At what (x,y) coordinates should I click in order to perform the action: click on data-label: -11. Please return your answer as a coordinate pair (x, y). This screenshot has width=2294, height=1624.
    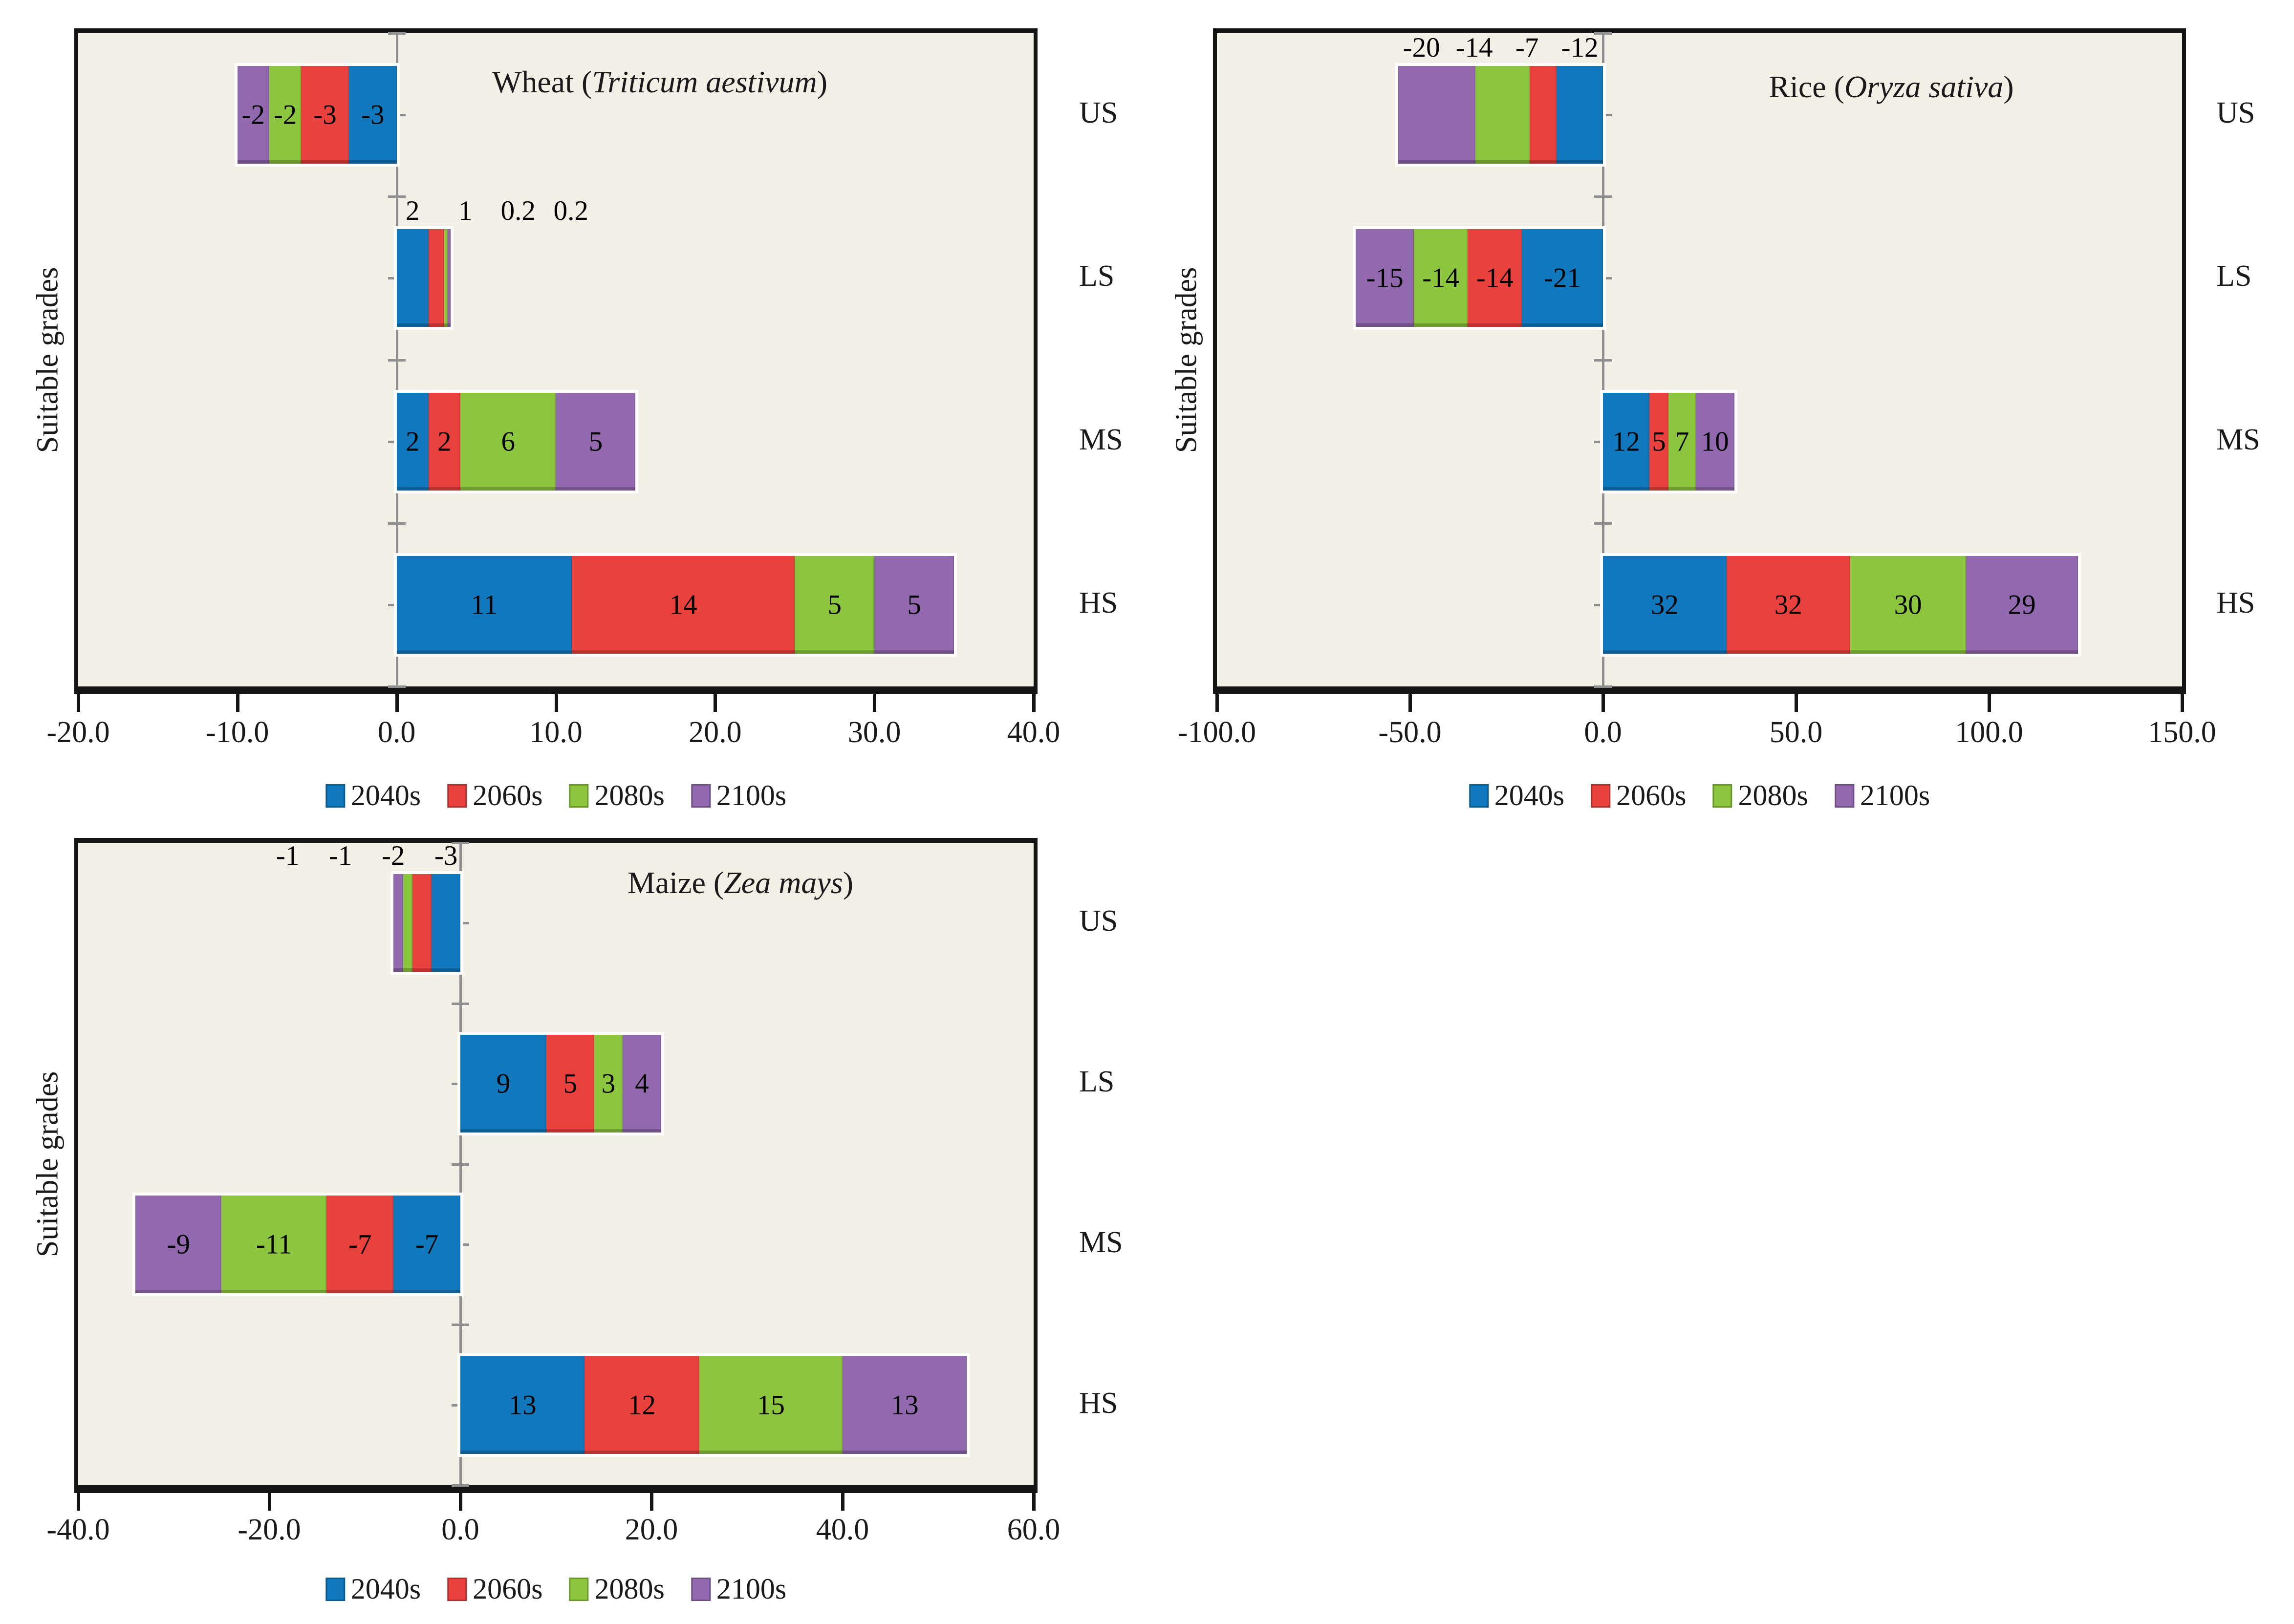
    Looking at the image, I should click on (274, 1245).